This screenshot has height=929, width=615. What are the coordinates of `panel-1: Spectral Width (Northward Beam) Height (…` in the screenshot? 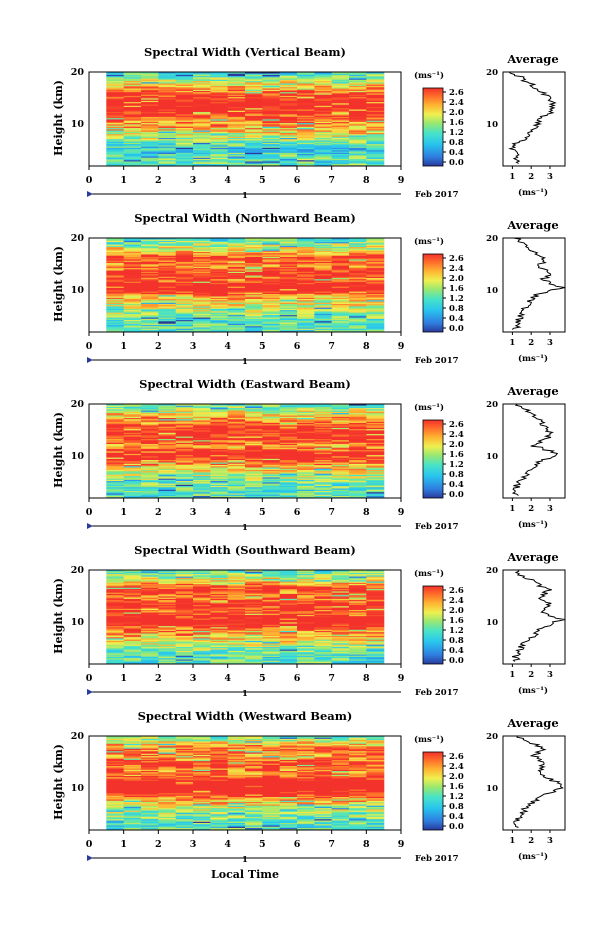 It's located at (309, 289).